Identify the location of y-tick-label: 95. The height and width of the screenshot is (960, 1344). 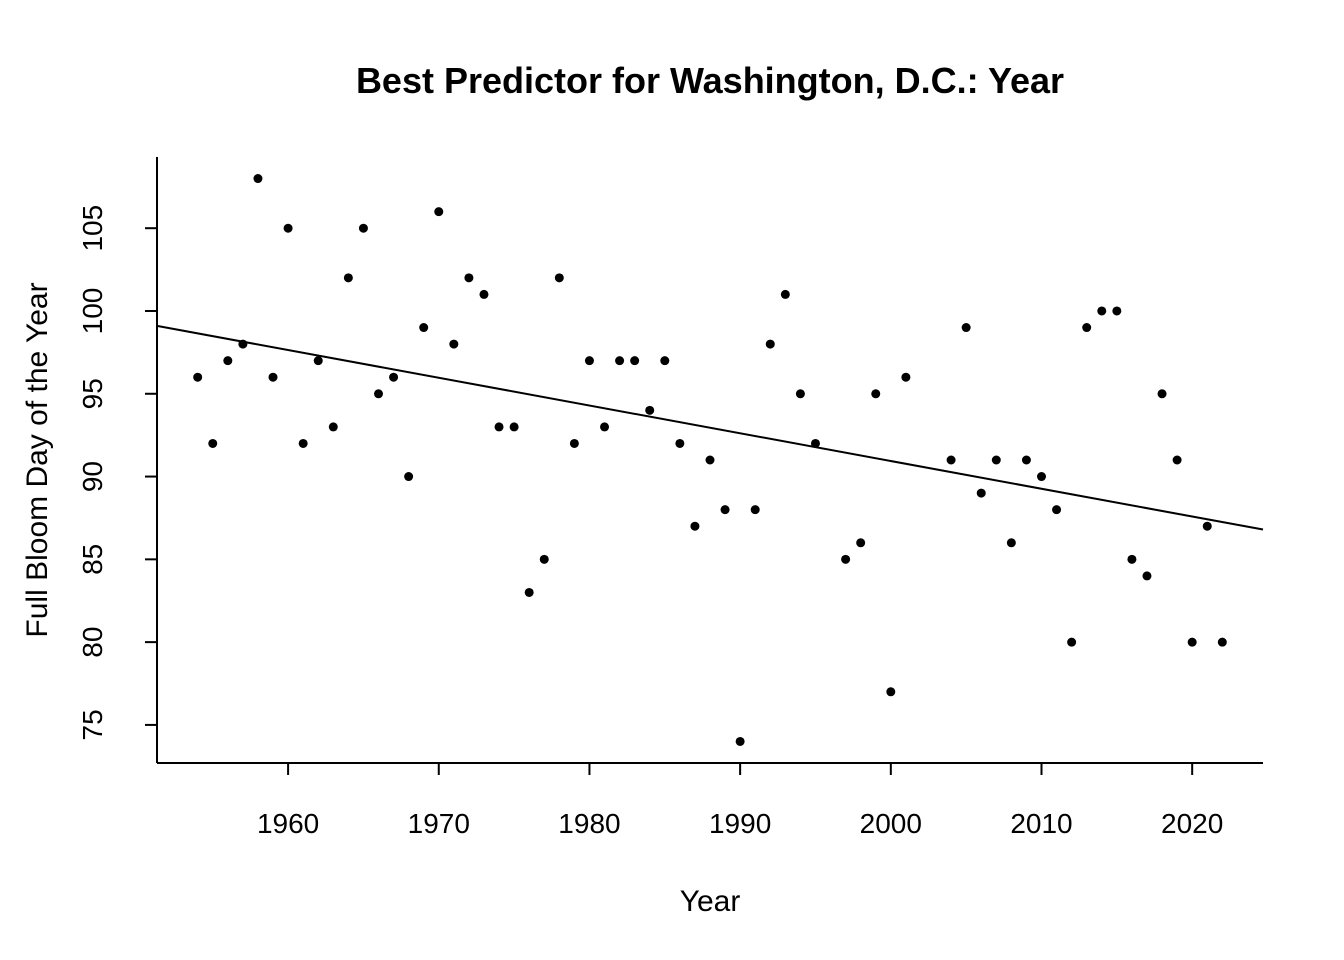
(92, 393).